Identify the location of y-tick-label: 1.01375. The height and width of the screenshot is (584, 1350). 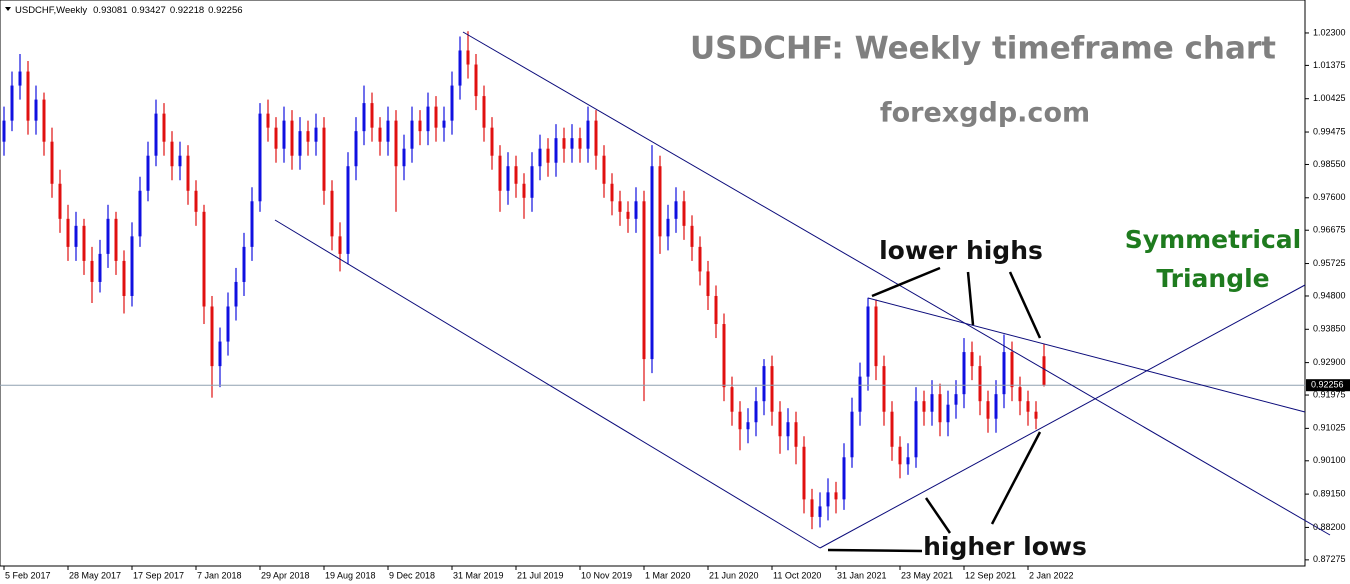
(1329, 65).